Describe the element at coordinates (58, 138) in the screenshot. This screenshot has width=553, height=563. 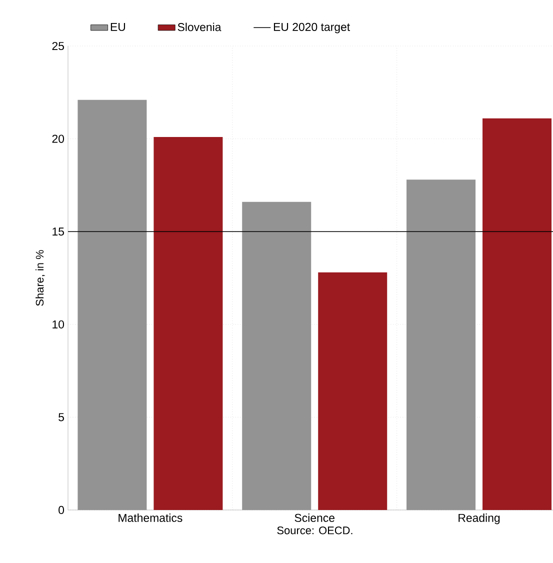
I see `y-tick-label: 20` at that location.